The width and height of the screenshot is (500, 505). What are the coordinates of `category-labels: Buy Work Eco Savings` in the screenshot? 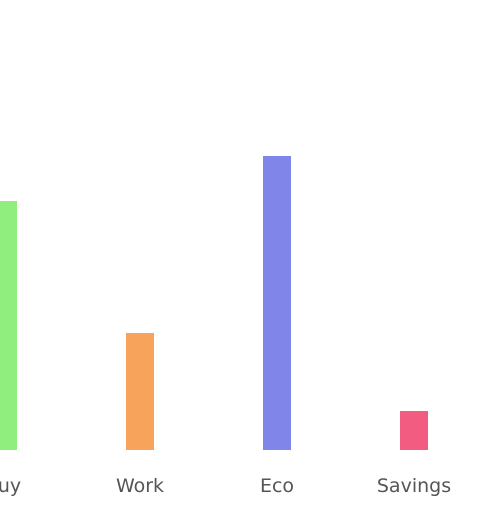 It's located at (225, 486).